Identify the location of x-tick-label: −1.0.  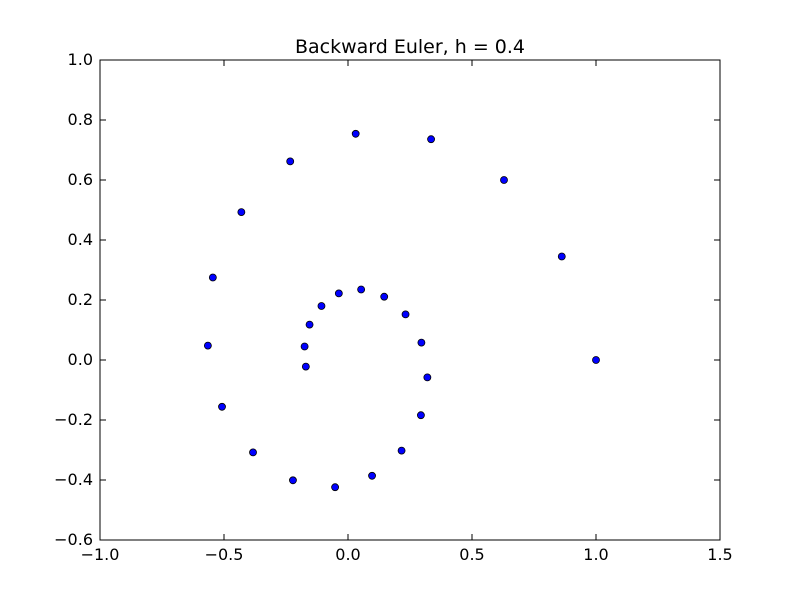
(100, 554).